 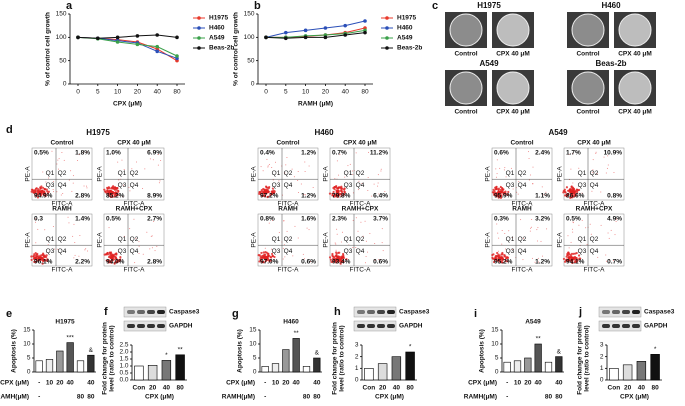 What do you see at coordinates (339, 219) in the screenshot?
I see `quadrant-percent: 2.3%` at bounding box center [339, 219].